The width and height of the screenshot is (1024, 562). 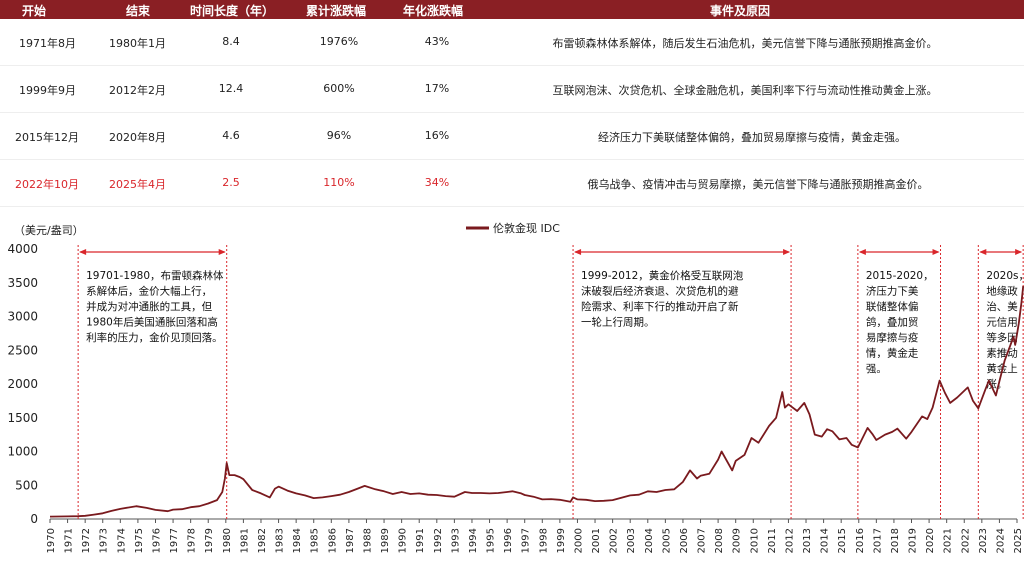 I want to click on cycle-annotation-line: 2015-2020，, so click(x=900, y=276).